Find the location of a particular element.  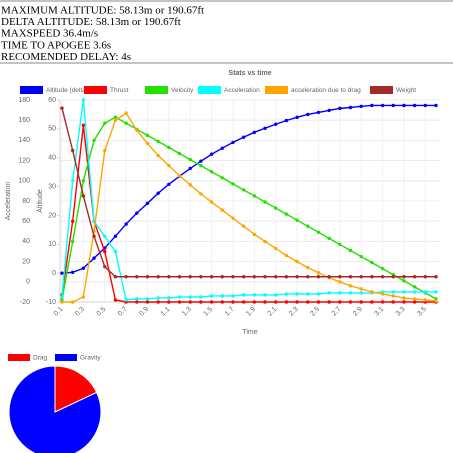

x-tick-label: 3.3 is located at coordinates (401, 312).